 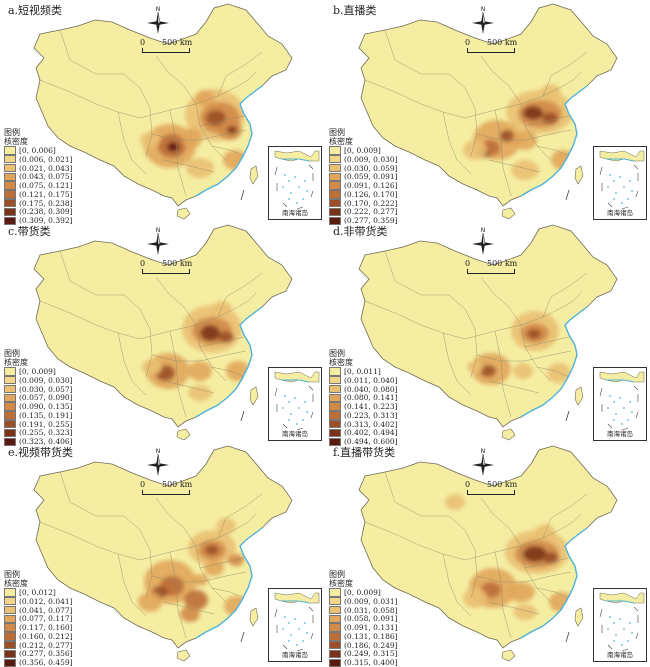 I want to click on panel-title: e.视频带货类, so click(x=41, y=452).